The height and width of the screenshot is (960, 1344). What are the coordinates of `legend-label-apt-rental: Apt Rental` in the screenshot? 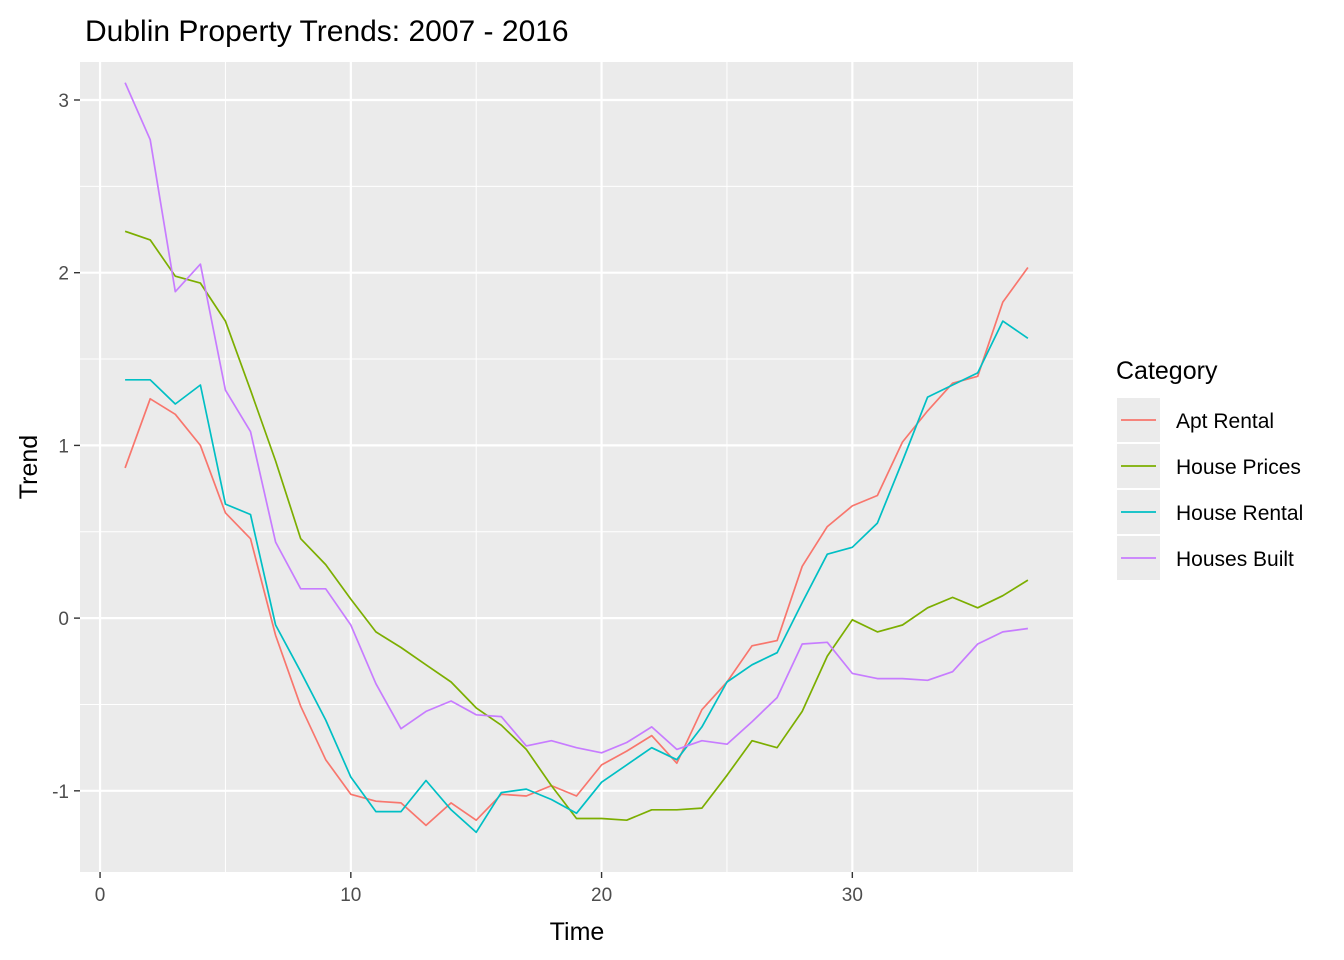 It's located at (1225, 421).